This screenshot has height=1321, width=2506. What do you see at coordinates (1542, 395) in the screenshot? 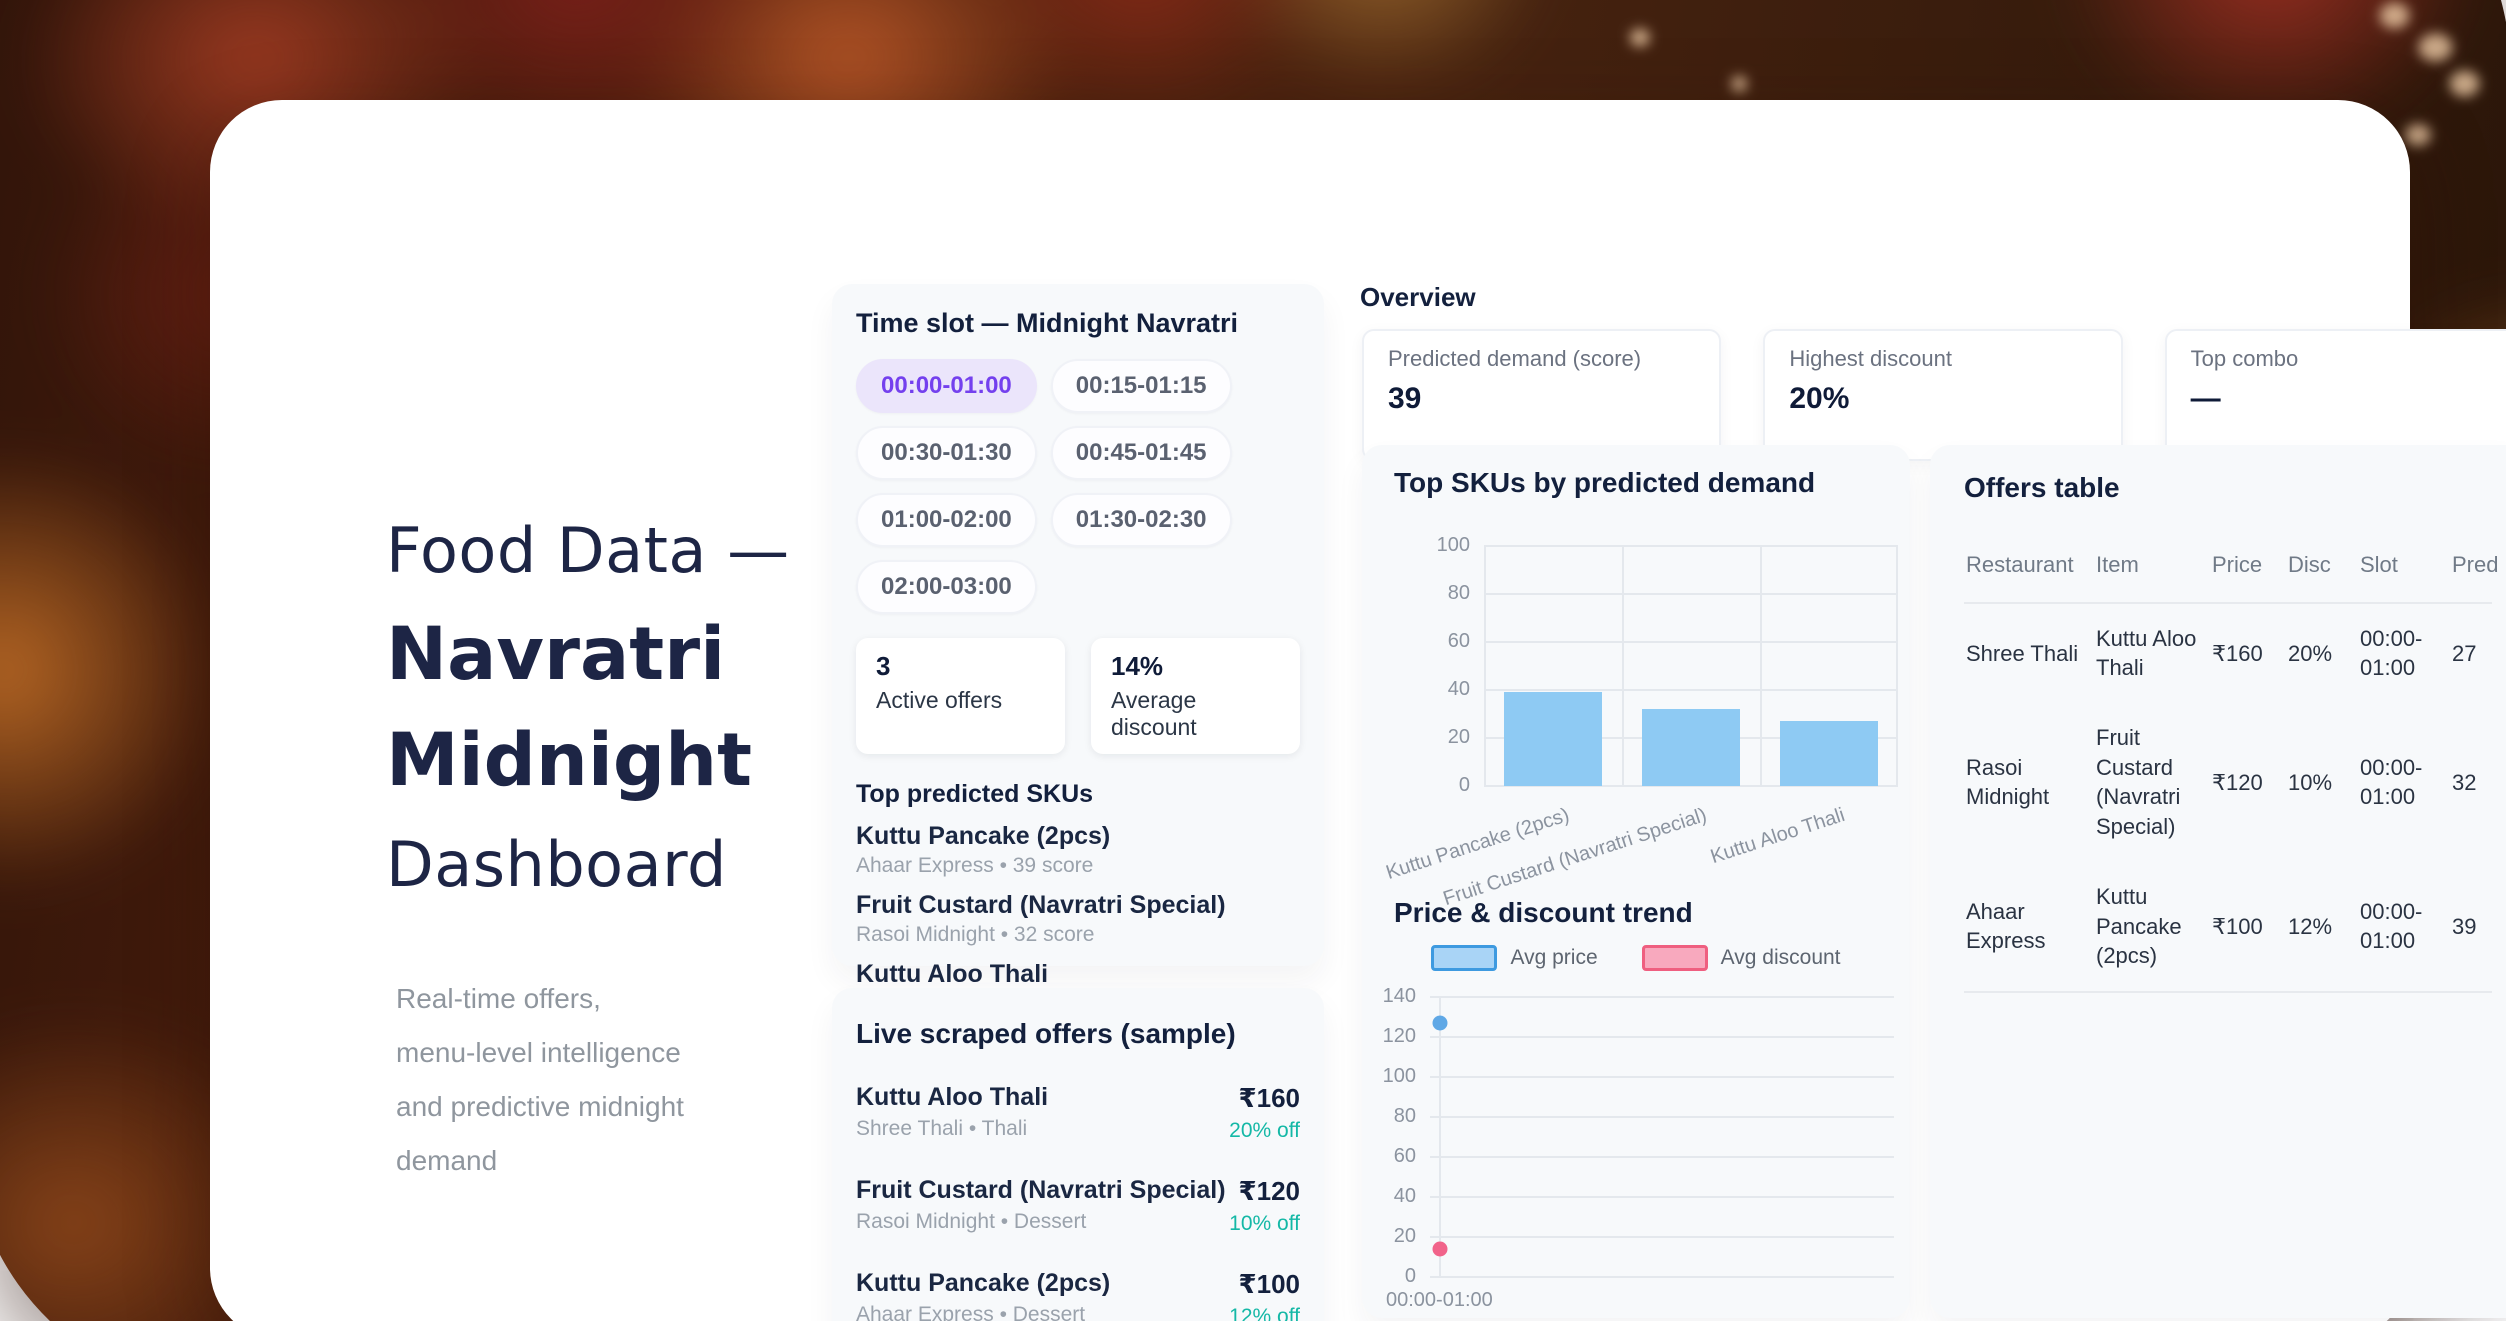
I see `predicted-demand-card: Predicted demand (score) 39` at bounding box center [1542, 395].